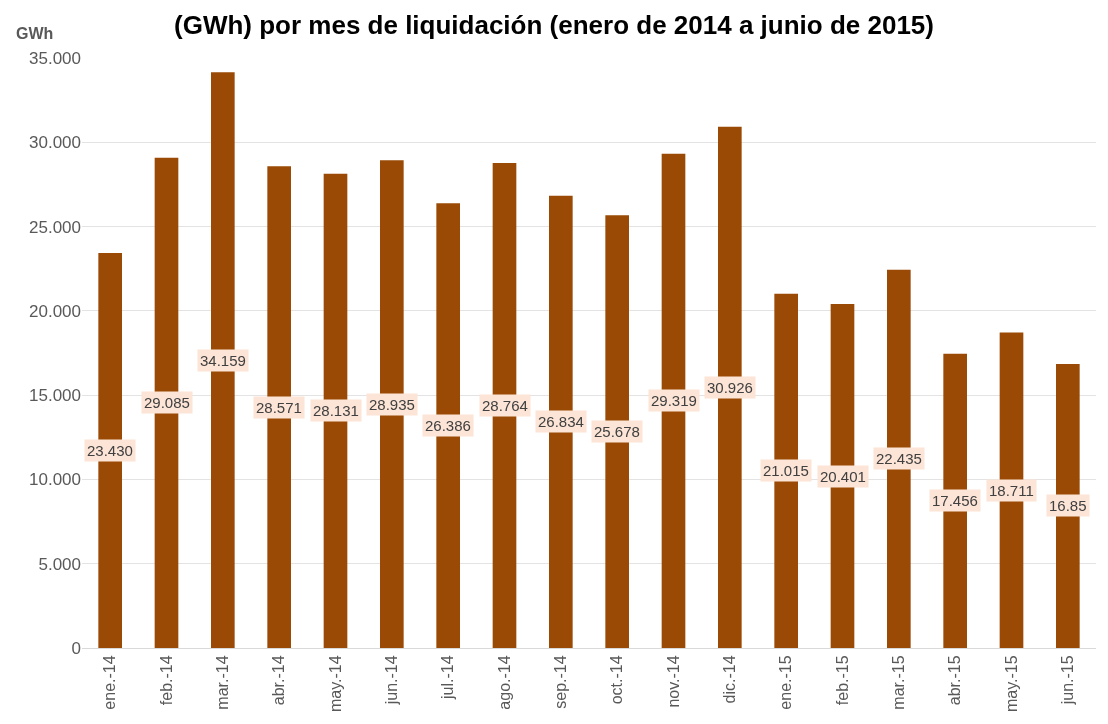  Describe the element at coordinates (166, 680) in the screenshot. I see `x-tick-label: feb.-14` at that location.